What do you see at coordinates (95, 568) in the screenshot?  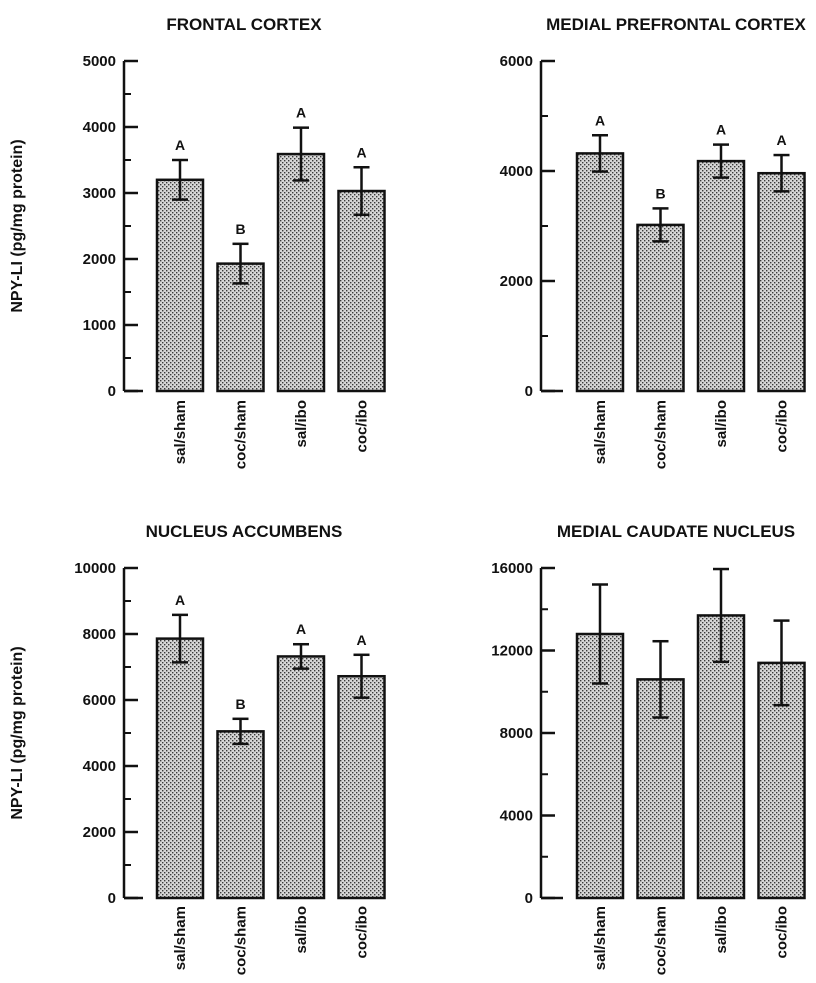 I see `y-tick-label: 10000` at bounding box center [95, 568].